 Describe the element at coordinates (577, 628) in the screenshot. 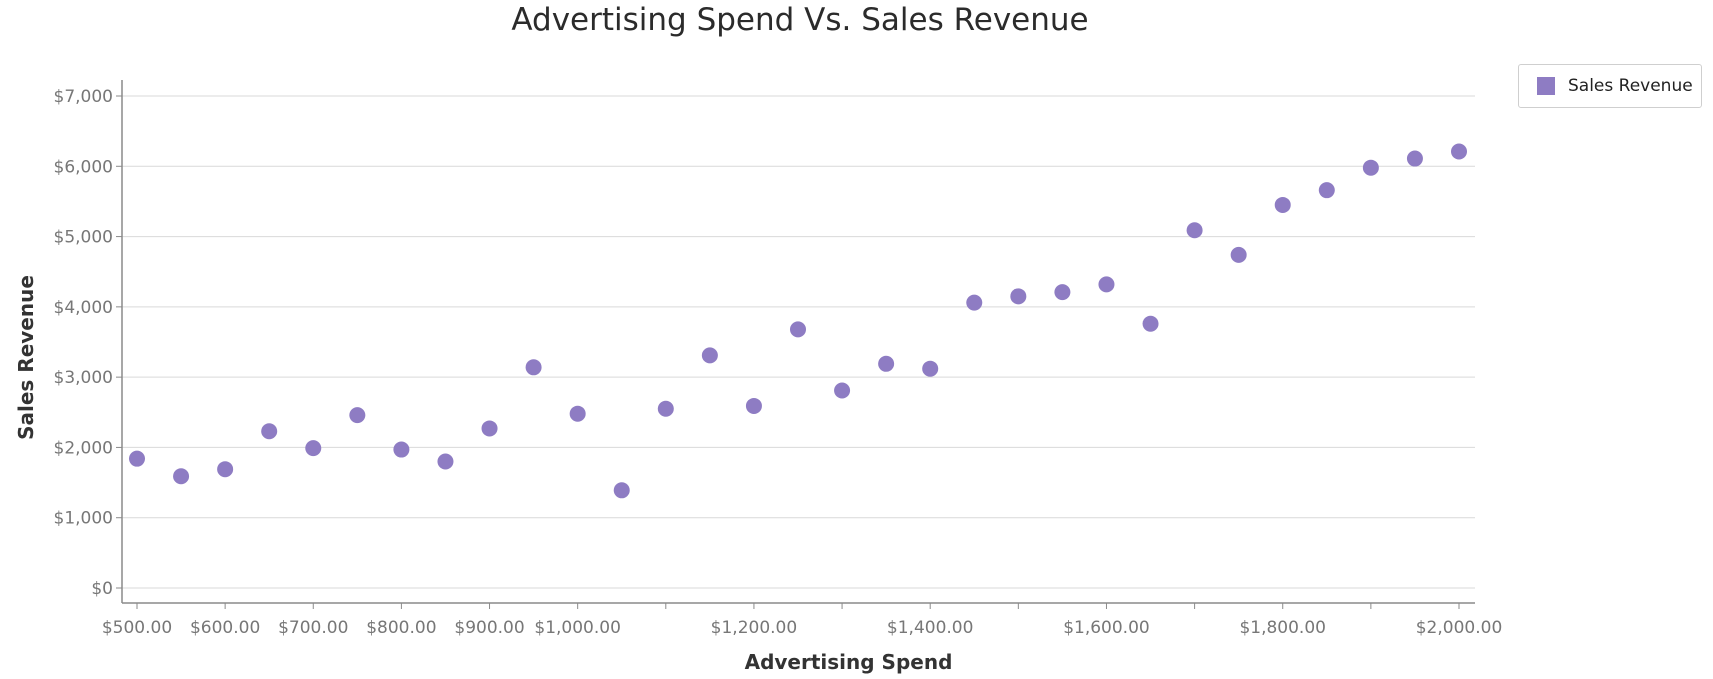

I see `x-tick-label: $1,000.00` at that location.